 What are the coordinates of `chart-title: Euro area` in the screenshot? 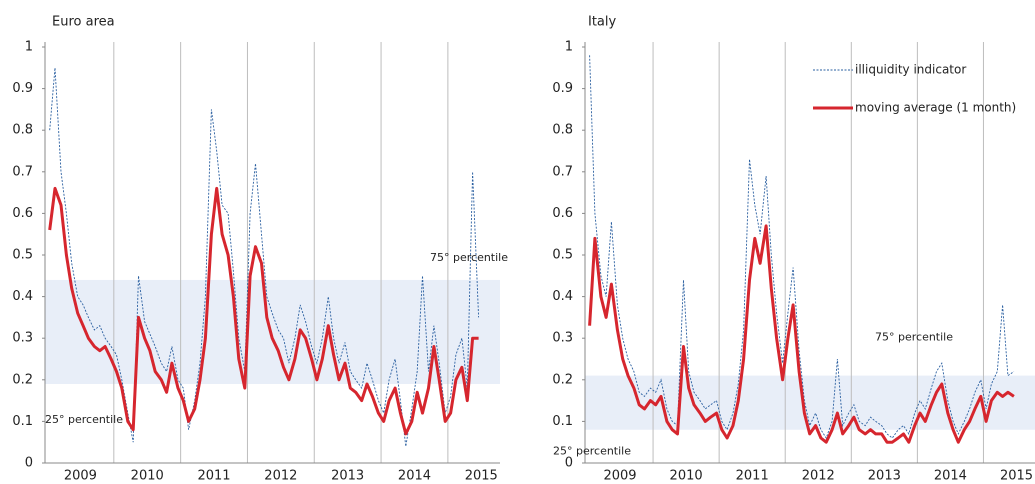 It's located at (83, 22).